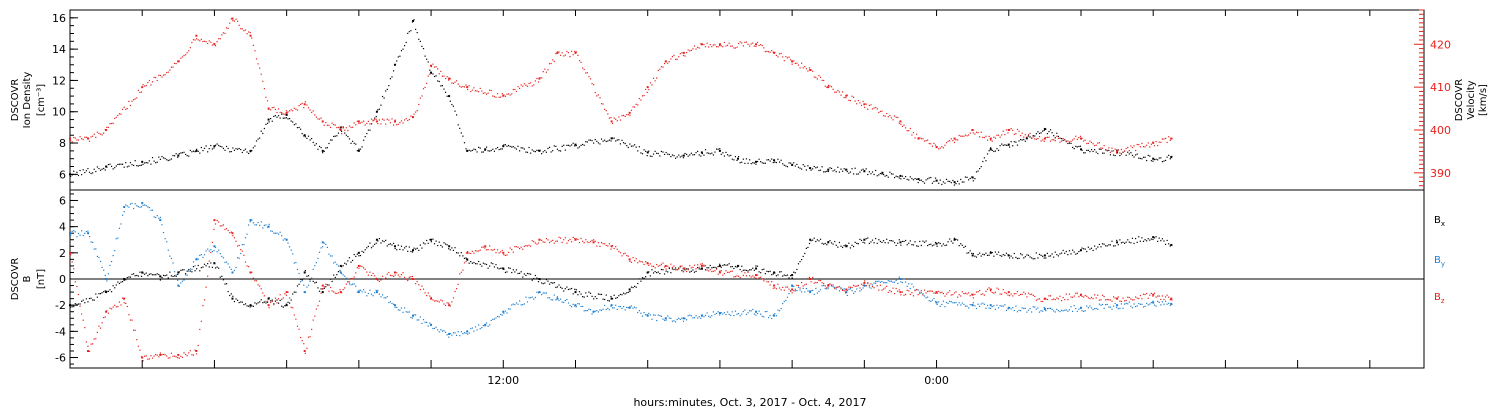 The width and height of the screenshot is (1500, 414). Describe the element at coordinates (59, 18) in the screenshot. I see `left-axis-tick-label: 16` at that location.